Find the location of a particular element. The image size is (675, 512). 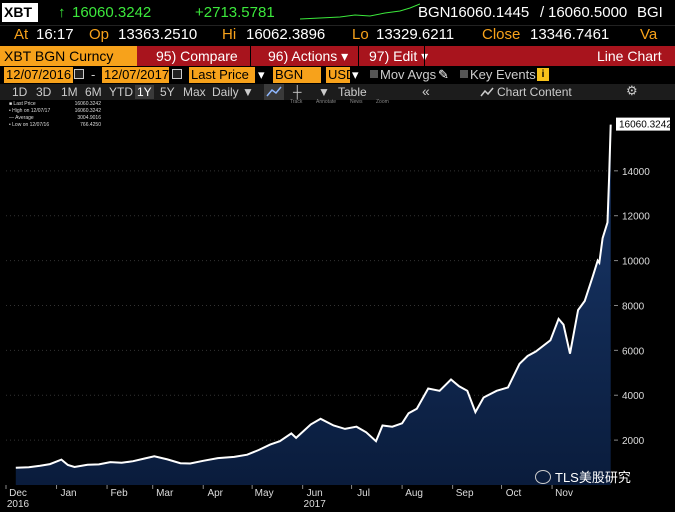

range-max: Max is located at coordinates (194, 92).